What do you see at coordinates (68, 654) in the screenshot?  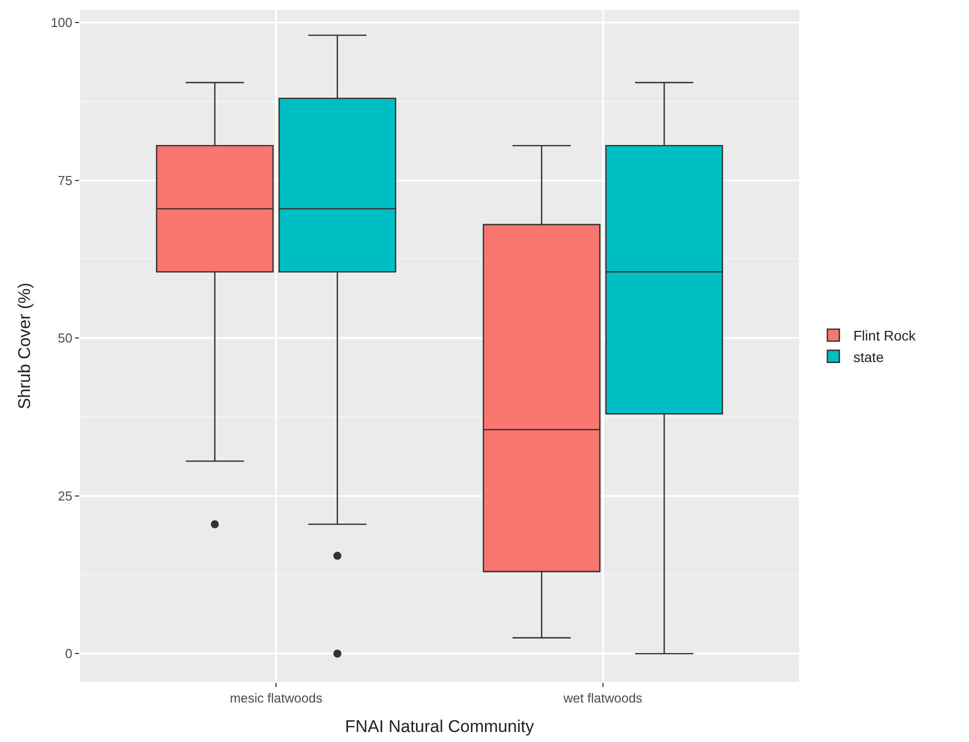 I see `y-tick-label: 0` at bounding box center [68, 654].